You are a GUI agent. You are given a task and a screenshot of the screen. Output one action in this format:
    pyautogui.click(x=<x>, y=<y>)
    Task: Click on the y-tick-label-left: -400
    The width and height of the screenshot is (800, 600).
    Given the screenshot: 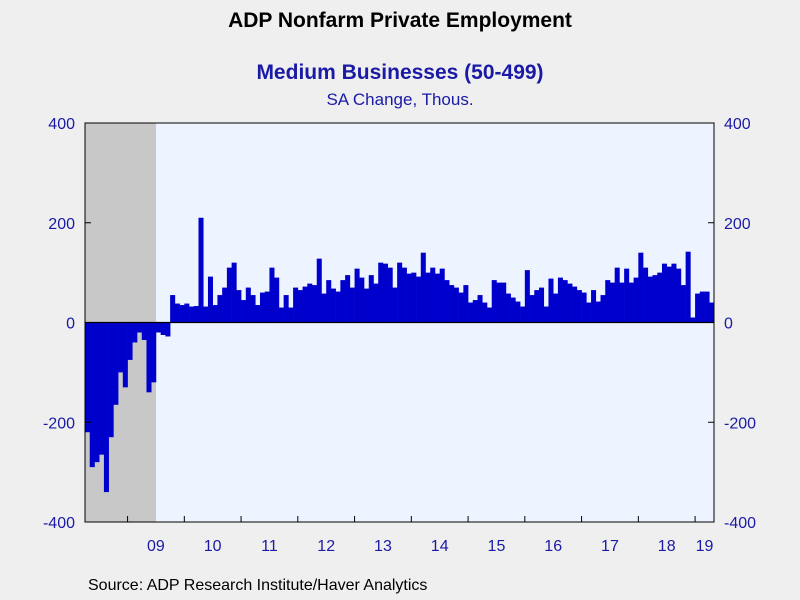 What is the action you would take?
    pyautogui.click(x=59, y=523)
    